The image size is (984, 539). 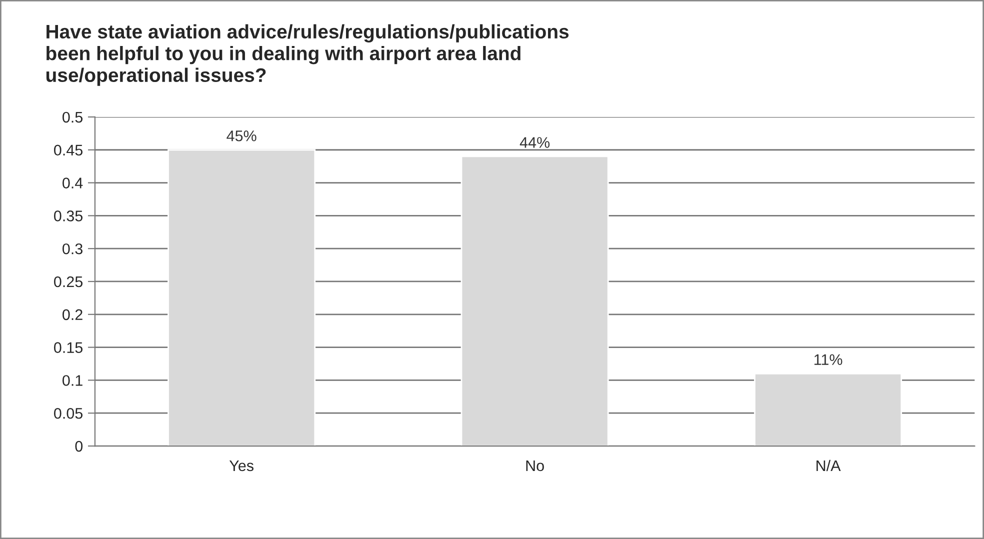 I want to click on data-label: 45%, so click(x=241, y=136).